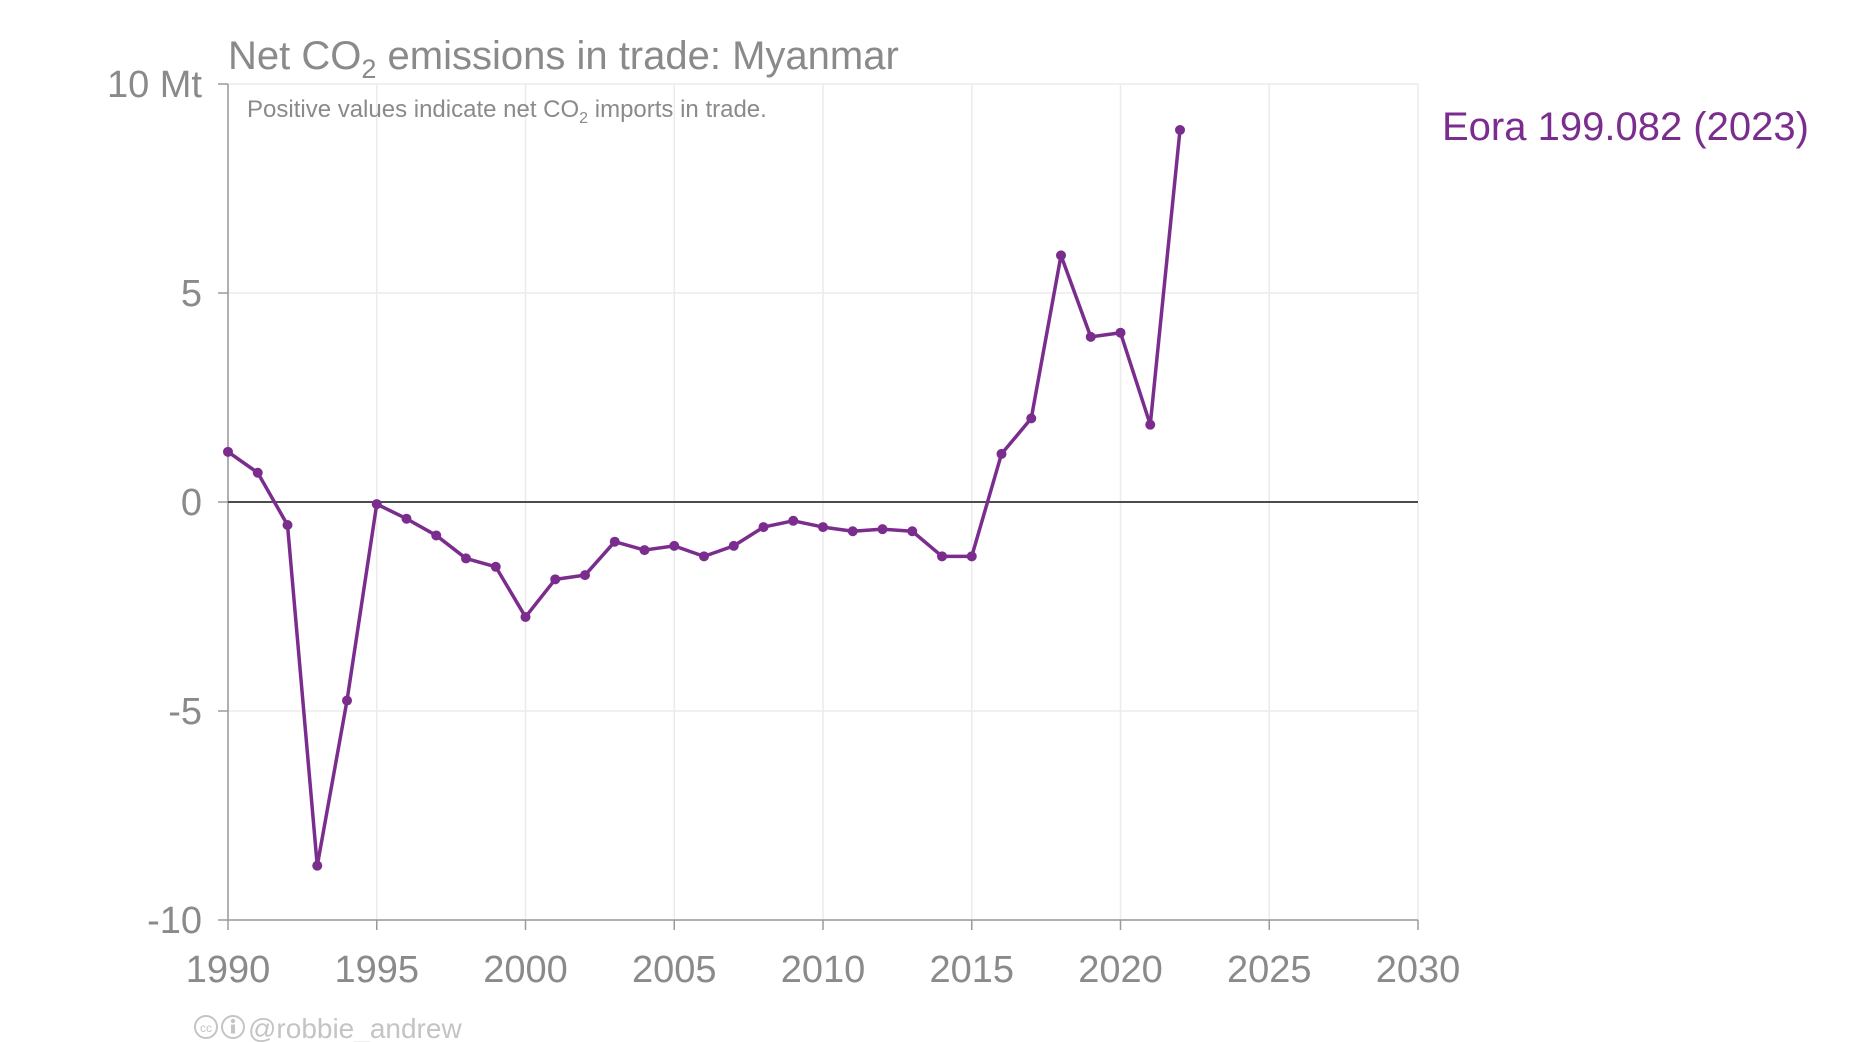  What do you see at coordinates (674, 970) in the screenshot?
I see `x-tick-label: 2005` at bounding box center [674, 970].